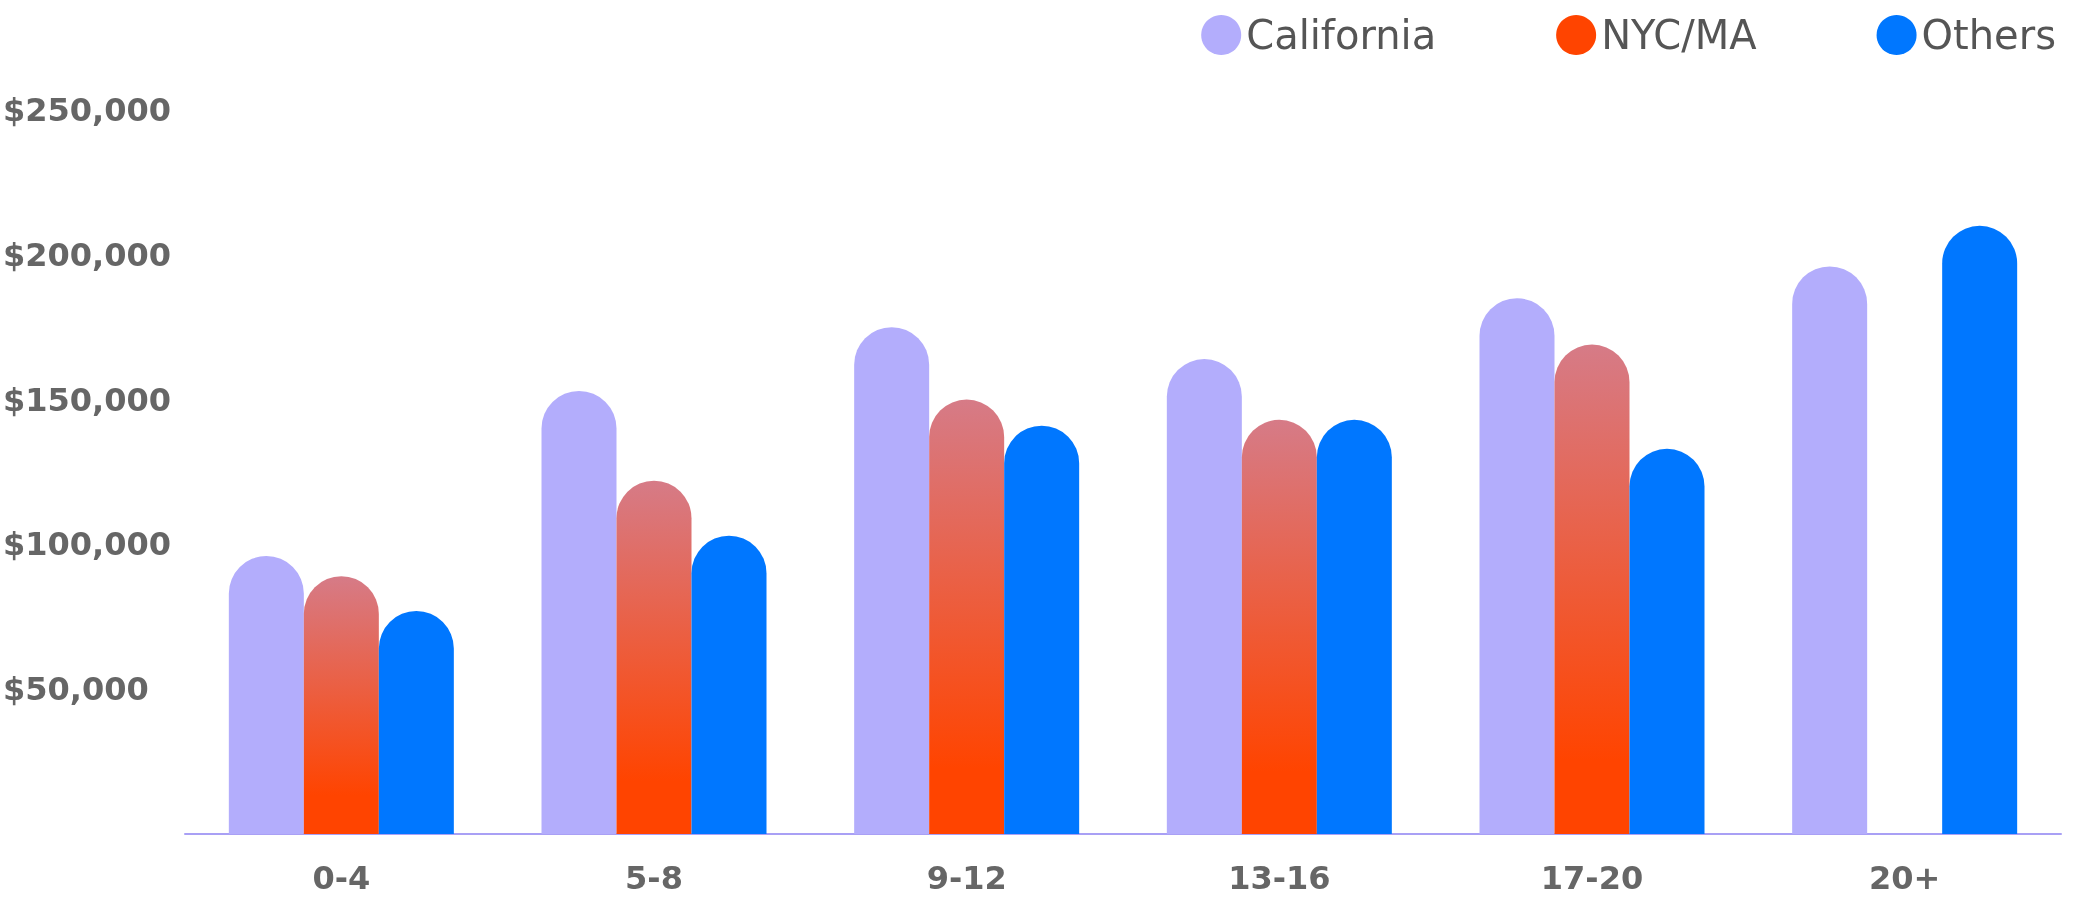 The width and height of the screenshot is (2081, 914). I want to click on y-tick-label: $150,000, so click(87, 399).